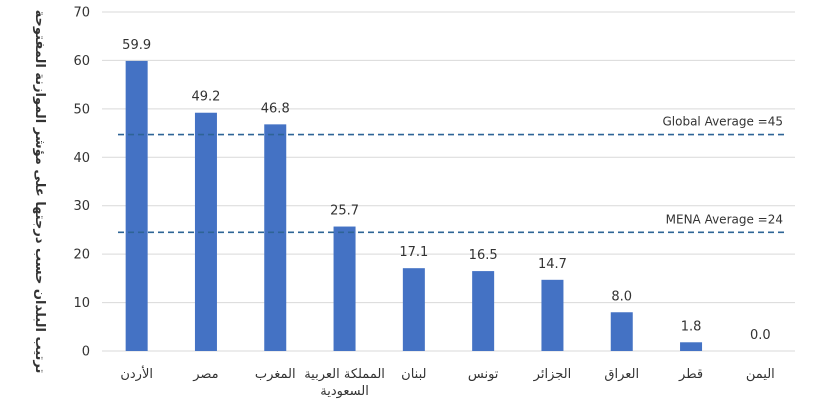 The image size is (840, 400). I want to click on y-tick-label: 70, so click(81, 13).